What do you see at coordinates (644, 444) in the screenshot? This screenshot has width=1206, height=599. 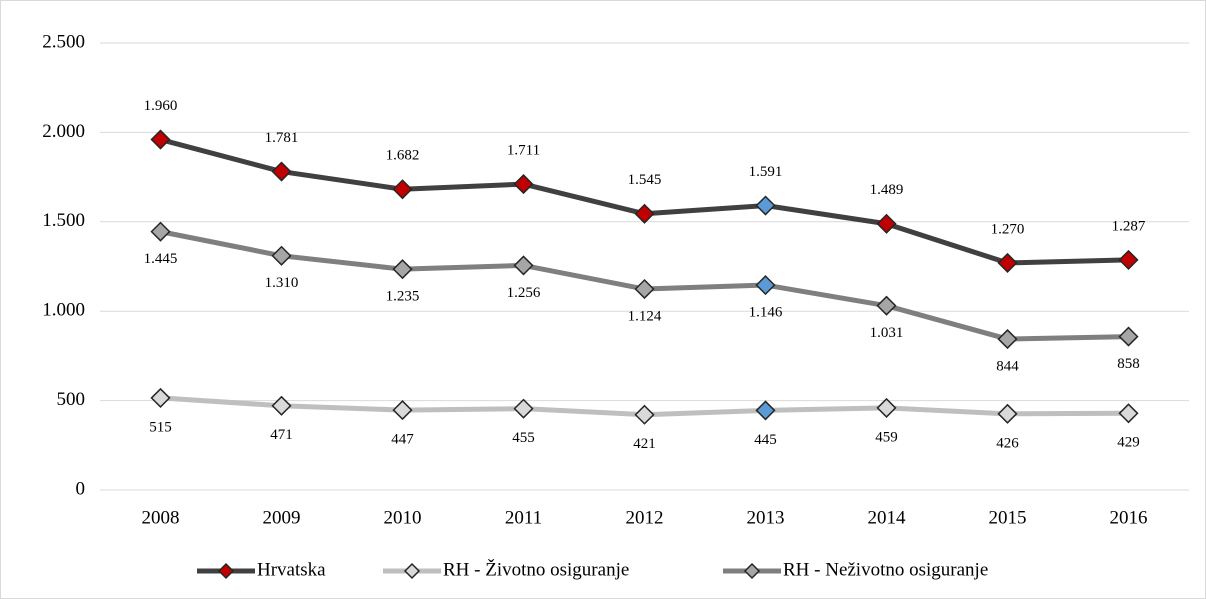 I see `data-label: 421` at bounding box center [644, 444].